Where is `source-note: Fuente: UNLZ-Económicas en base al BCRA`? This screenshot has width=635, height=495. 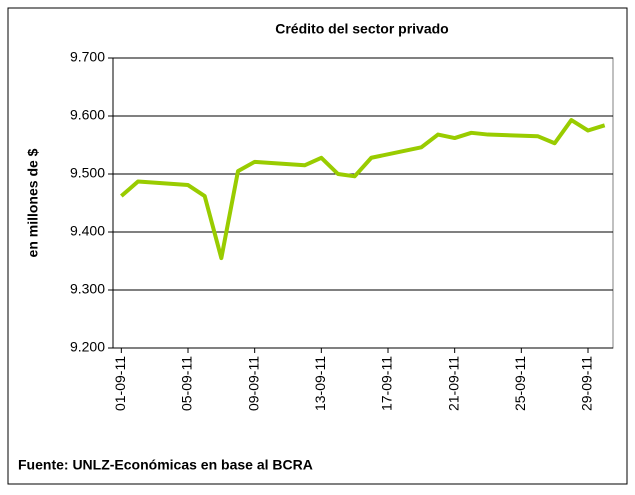 source-note: Fuente: UNLZ-Económicas en base al BCRA is located at coordinates (165, 465).